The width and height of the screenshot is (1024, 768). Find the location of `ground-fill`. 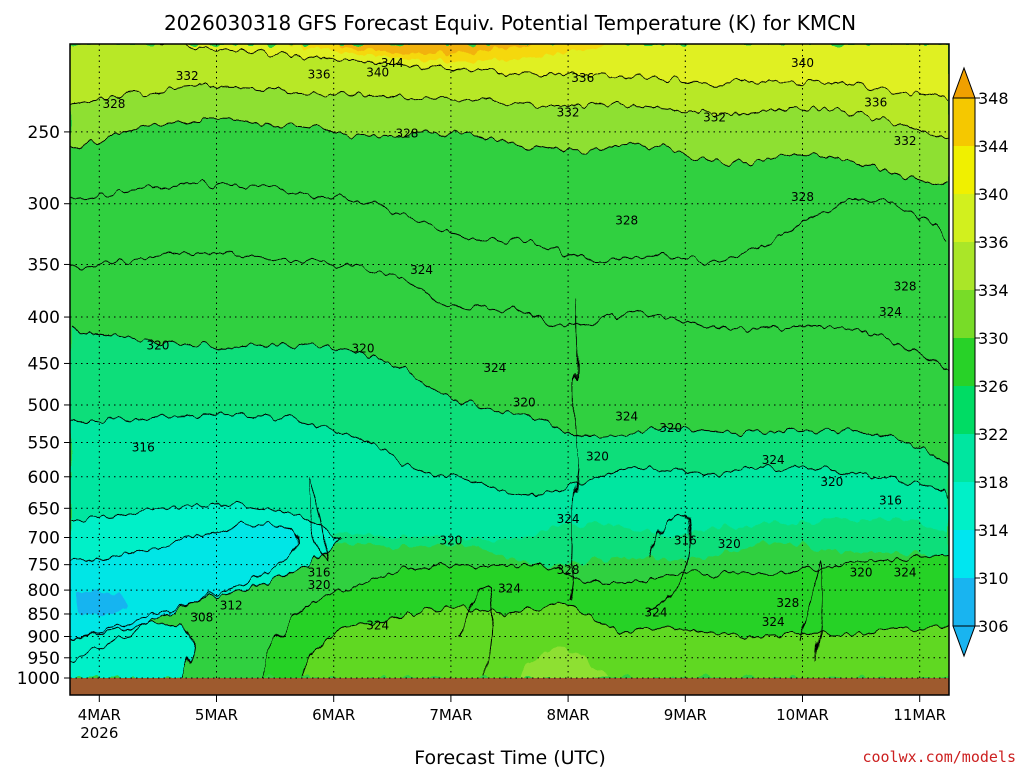

ground-fill is located at coordinates (509, 686).